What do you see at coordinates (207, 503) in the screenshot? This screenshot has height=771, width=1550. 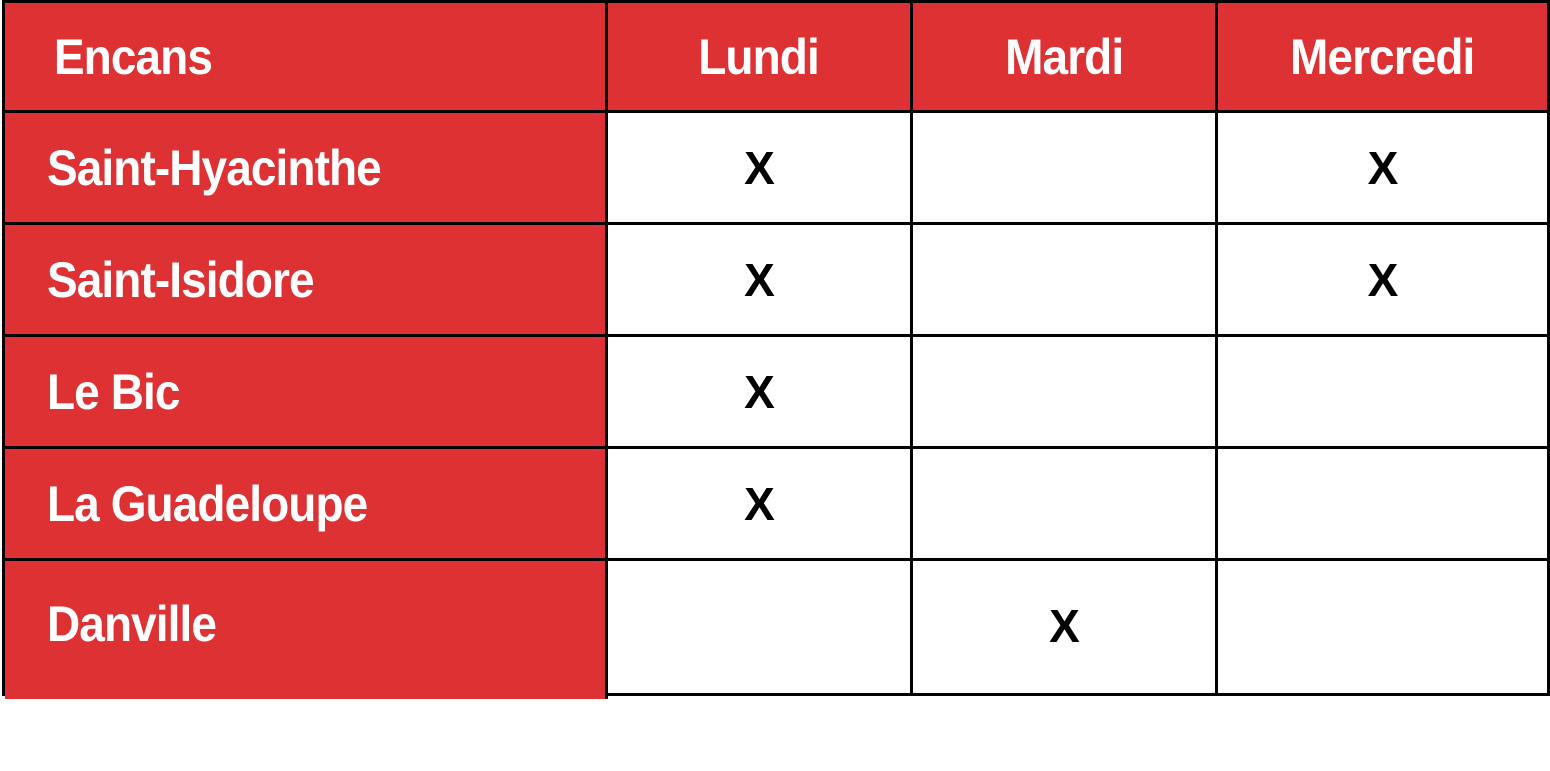 I see `auction-name: La Guadeloupe` at bounding box center [207, 503].